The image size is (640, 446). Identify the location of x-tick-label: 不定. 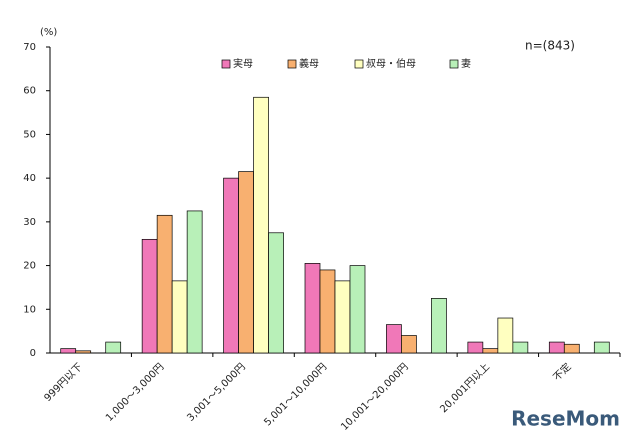
(561, 371).